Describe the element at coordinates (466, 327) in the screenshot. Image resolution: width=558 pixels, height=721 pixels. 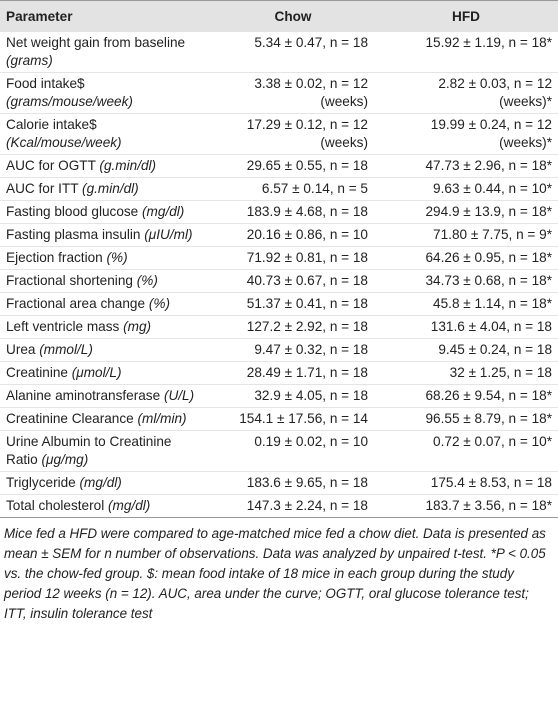
I see `hfd-cell: 131.6 ± 4.04, n = 18` at that location.